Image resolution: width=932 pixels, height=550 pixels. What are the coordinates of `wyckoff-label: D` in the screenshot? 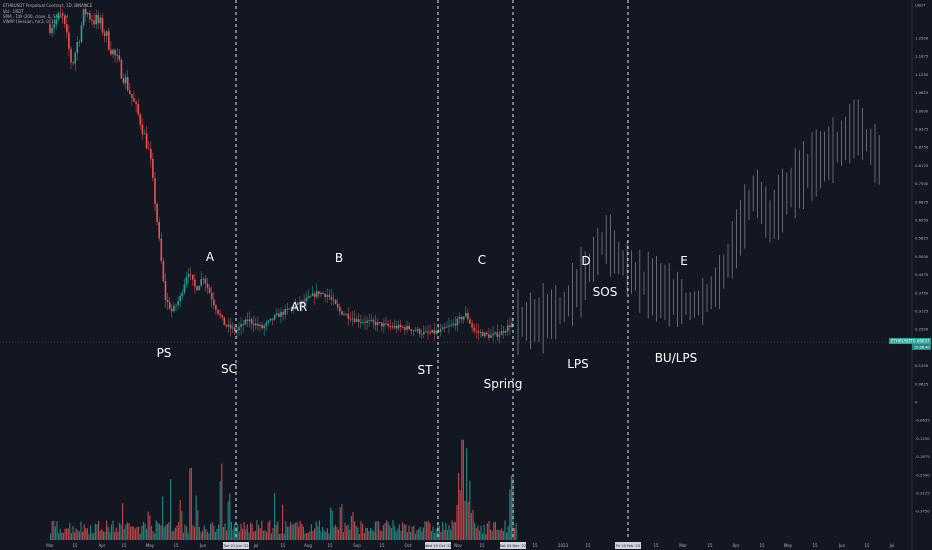 It's located at (585, 261).